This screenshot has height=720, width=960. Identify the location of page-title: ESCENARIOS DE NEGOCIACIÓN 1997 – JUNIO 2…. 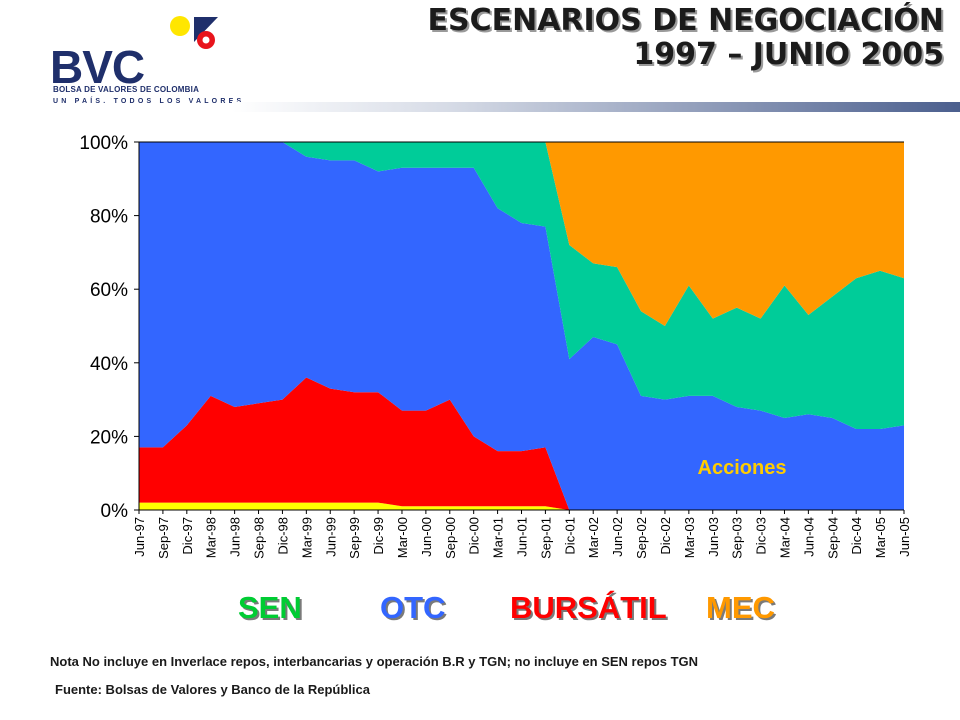
(685, 38).